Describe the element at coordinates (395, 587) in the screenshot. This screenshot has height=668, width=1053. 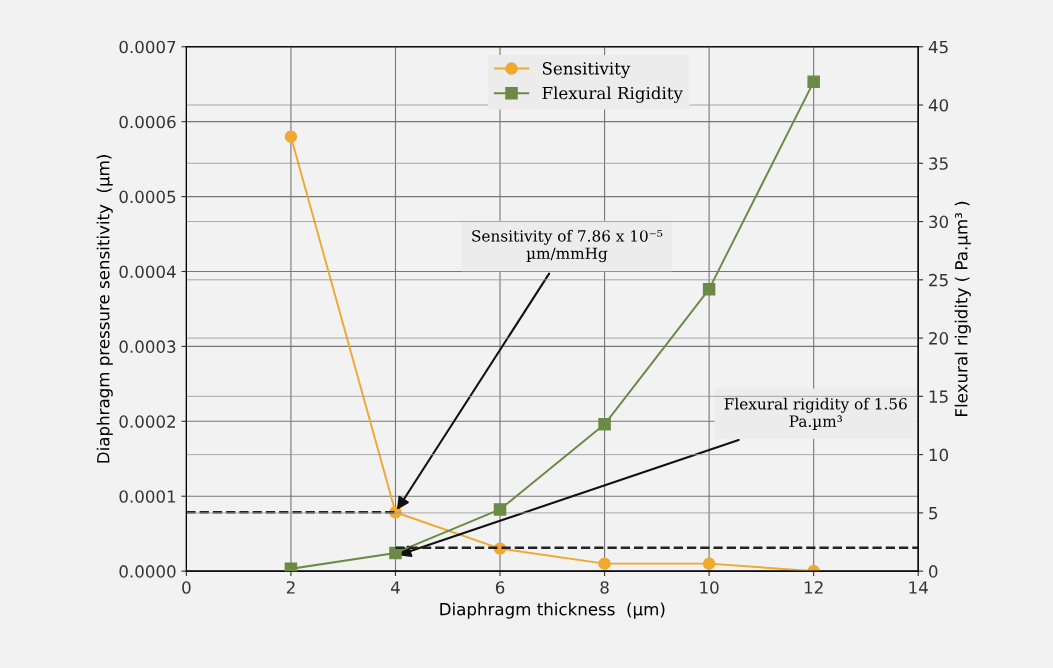
I see `x-tick-label: 4` at that location.